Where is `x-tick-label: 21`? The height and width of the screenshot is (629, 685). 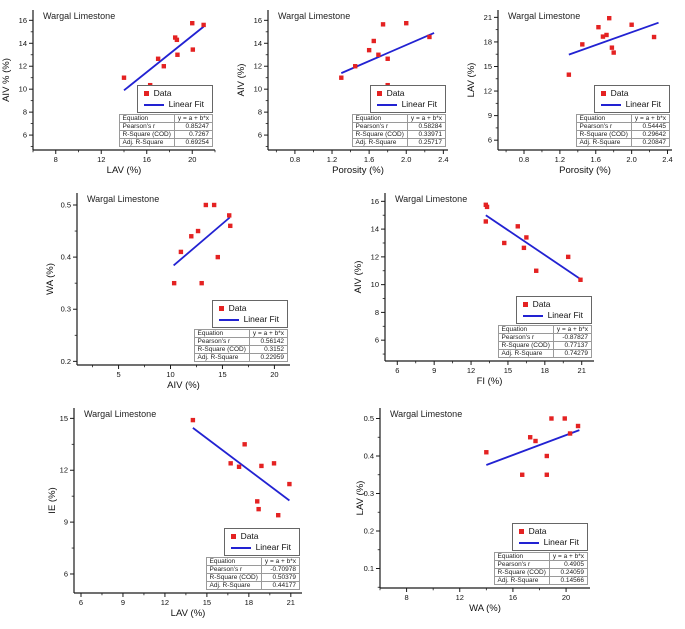 x-tick-label: 21 is located at coordinates (291, 602).